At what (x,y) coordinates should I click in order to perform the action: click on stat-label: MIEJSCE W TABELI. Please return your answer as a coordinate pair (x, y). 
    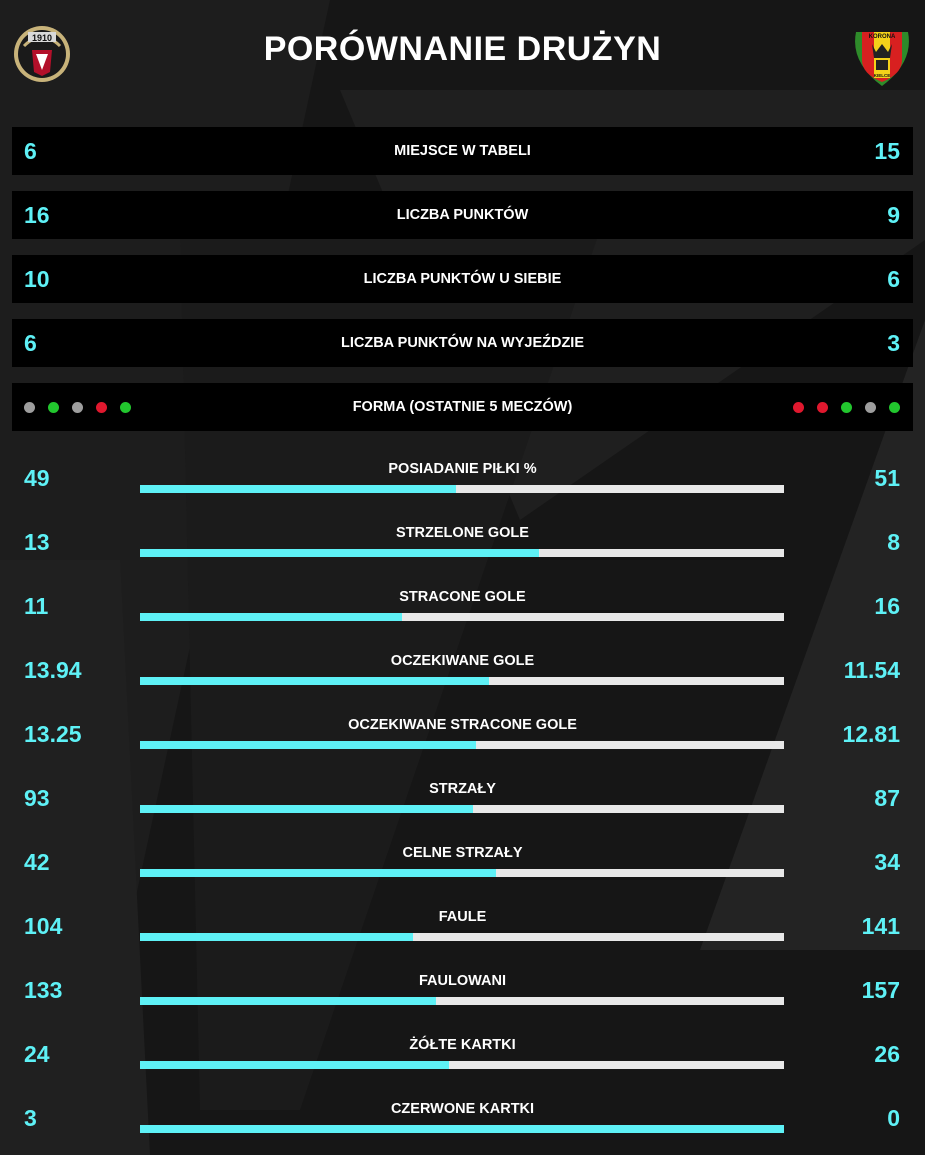
    Looking at the image, I should click on (462, 151).